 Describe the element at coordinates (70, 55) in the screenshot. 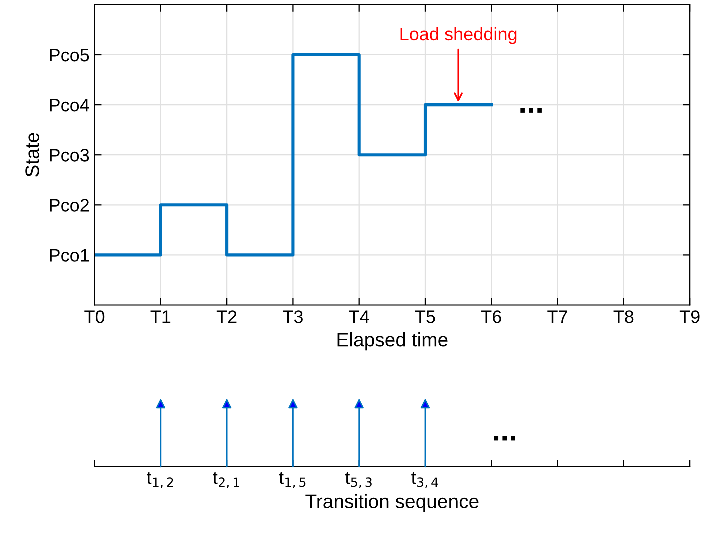

I see `text: Pco5` at that location.